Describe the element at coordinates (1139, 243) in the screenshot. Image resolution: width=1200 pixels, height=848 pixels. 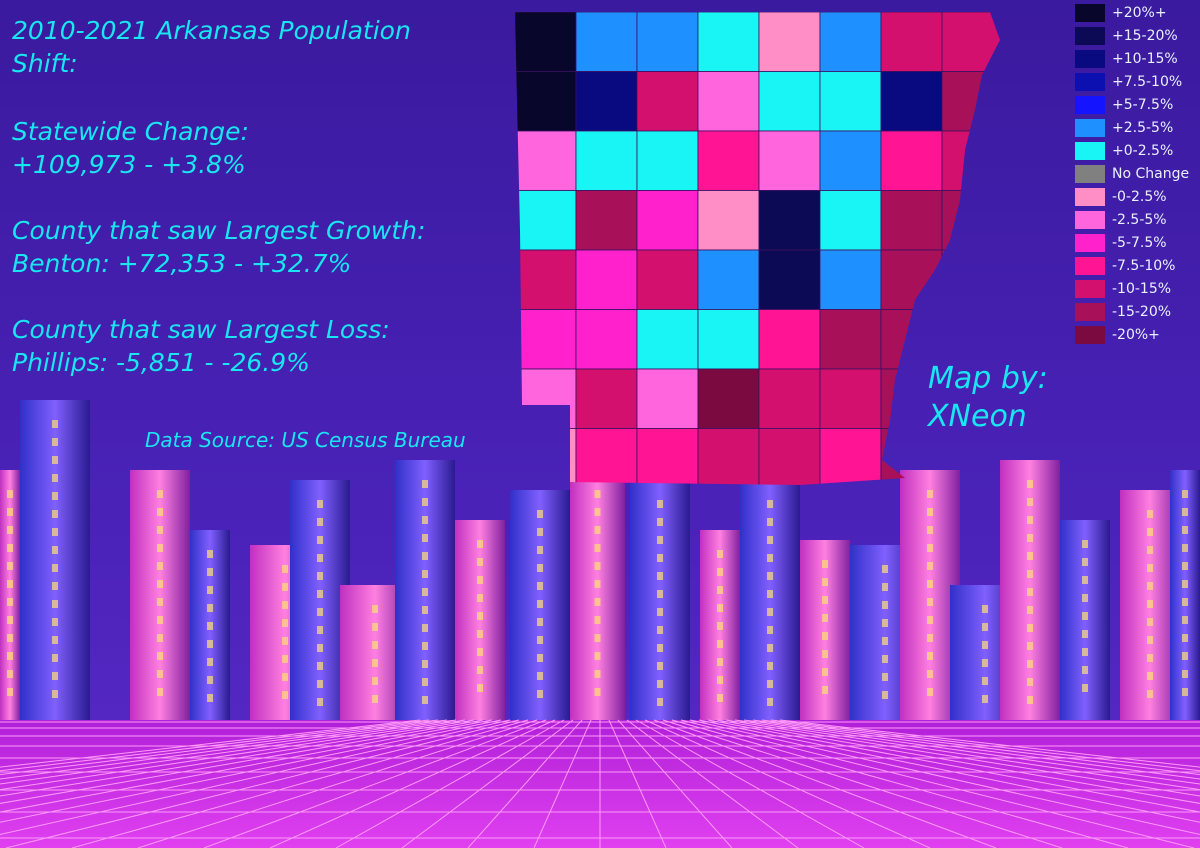
I see `legend-label: -5-7.5%` at that location.